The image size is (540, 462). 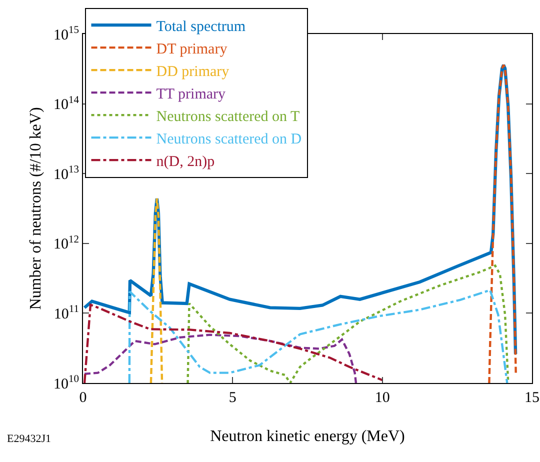 I want to click on x-tick-label: 15, so click(x=532, y=398).